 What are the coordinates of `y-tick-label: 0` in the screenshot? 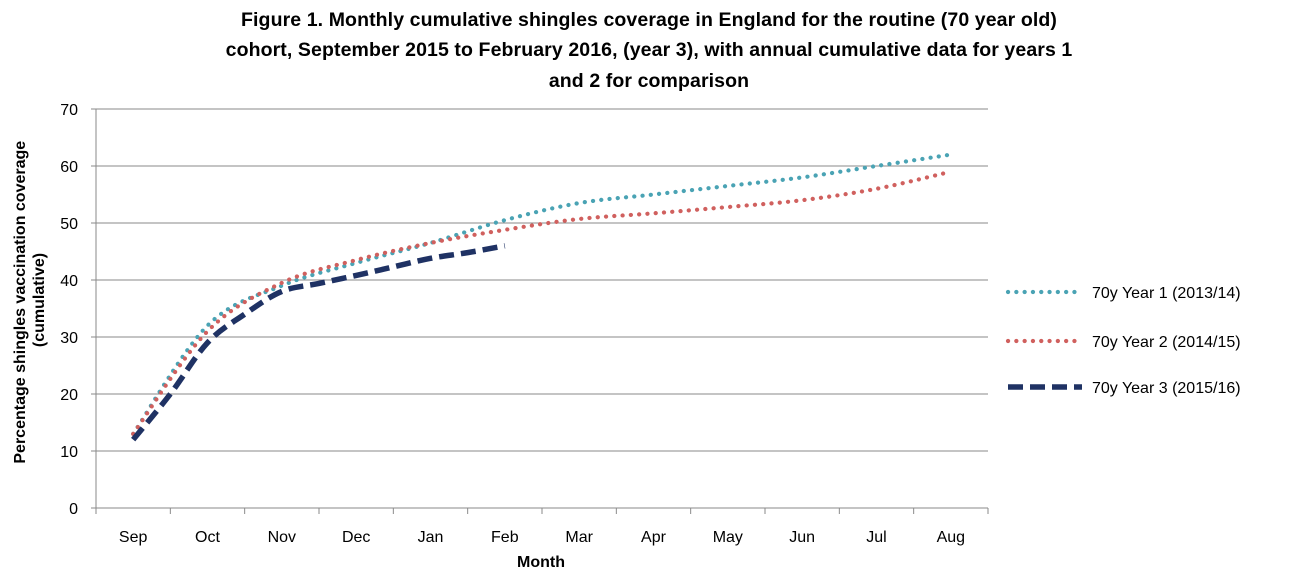 It's located at (73, 509).